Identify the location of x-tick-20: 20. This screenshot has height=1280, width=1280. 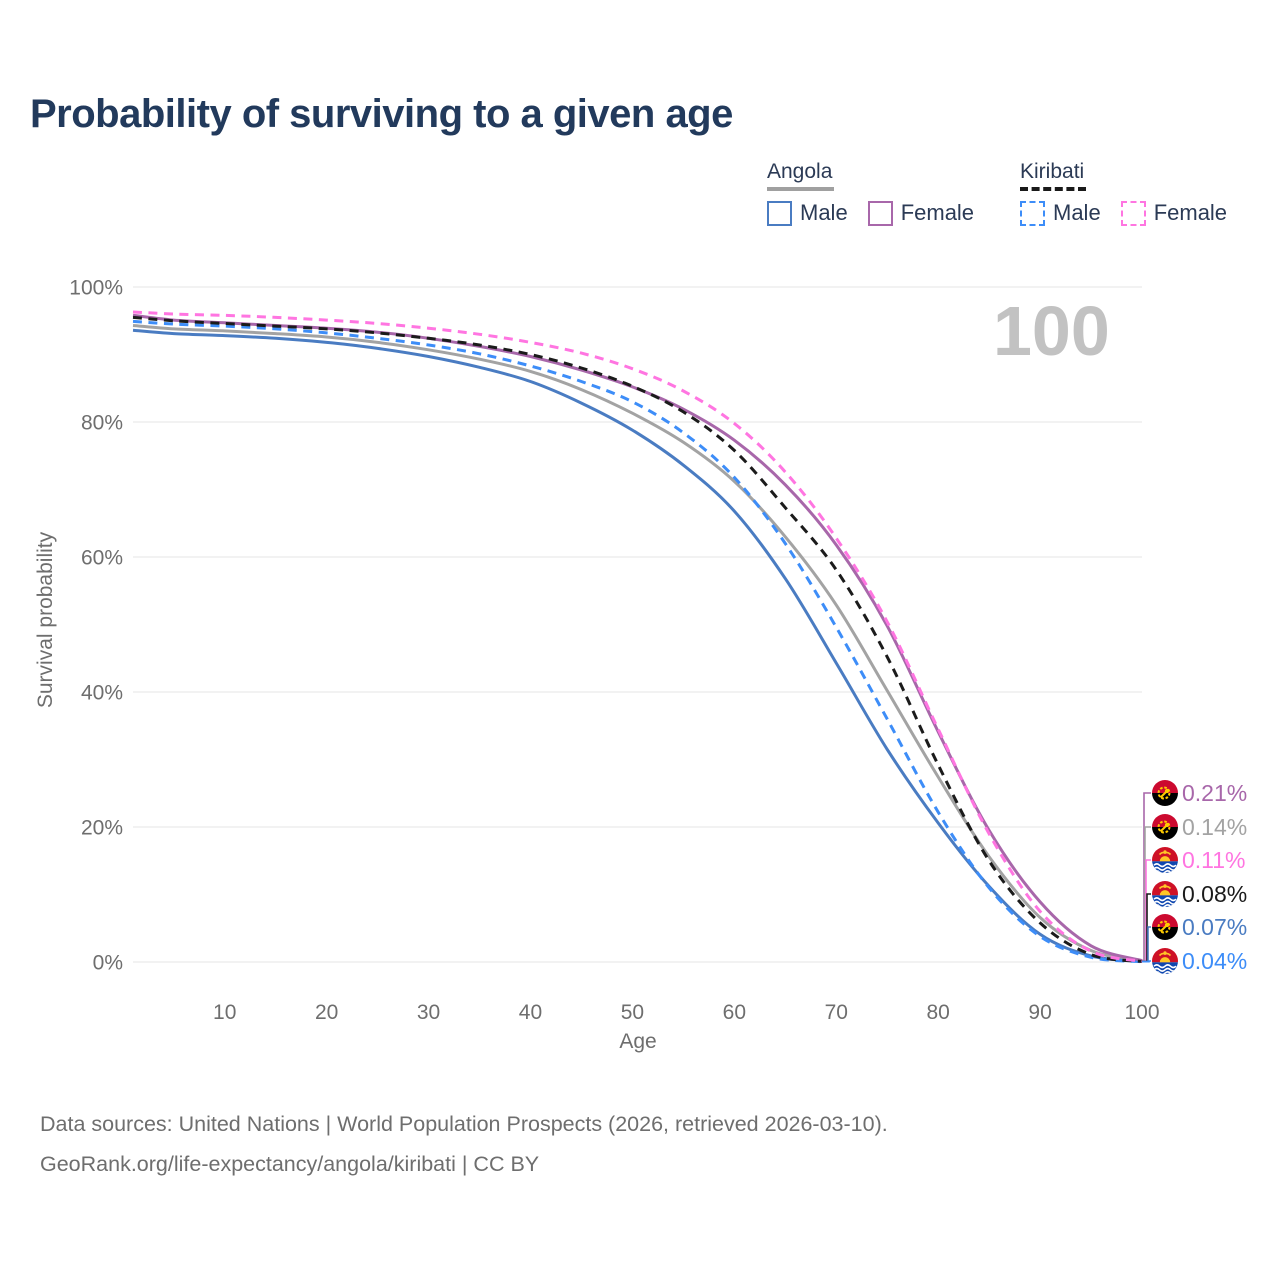
(326, 1012).